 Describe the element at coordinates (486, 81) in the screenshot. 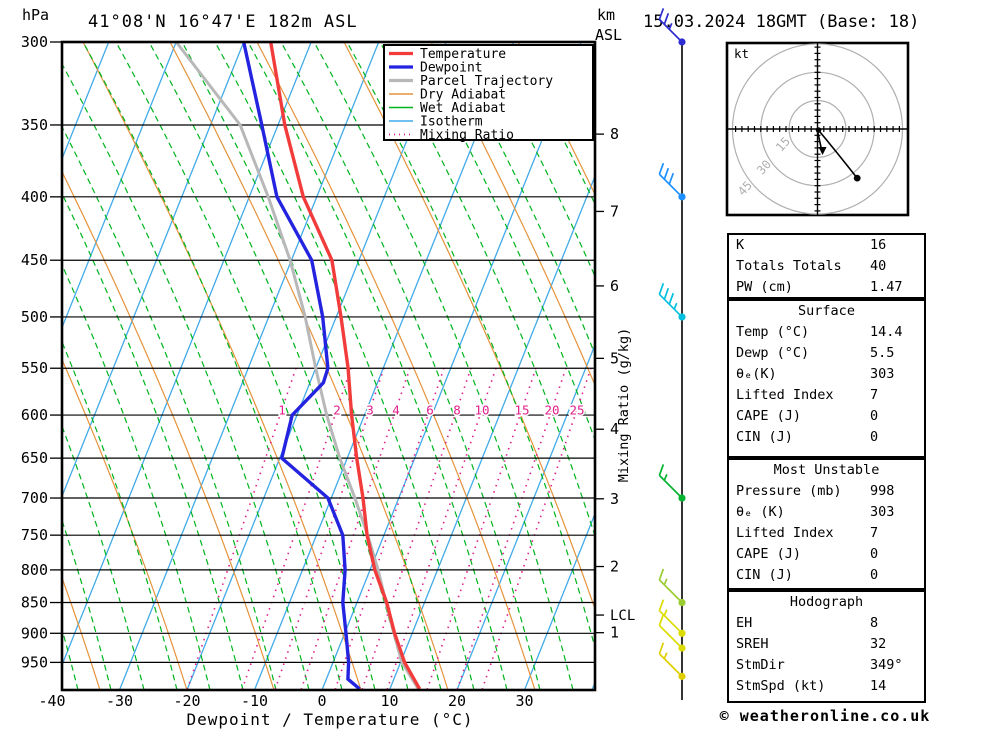

I see `legend-label: Parcel Trajectory` at that location.